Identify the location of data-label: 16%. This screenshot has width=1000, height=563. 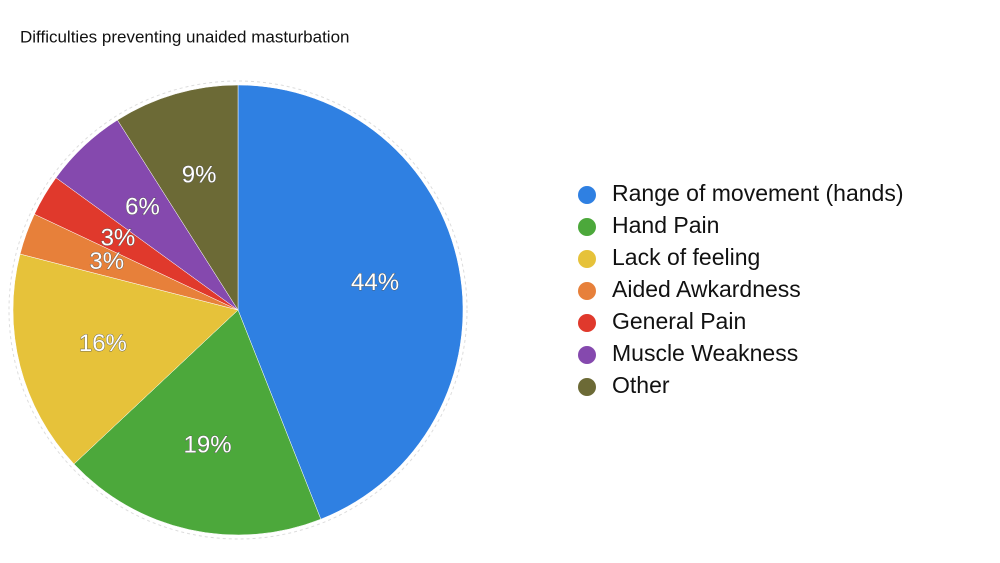
(103, 343).